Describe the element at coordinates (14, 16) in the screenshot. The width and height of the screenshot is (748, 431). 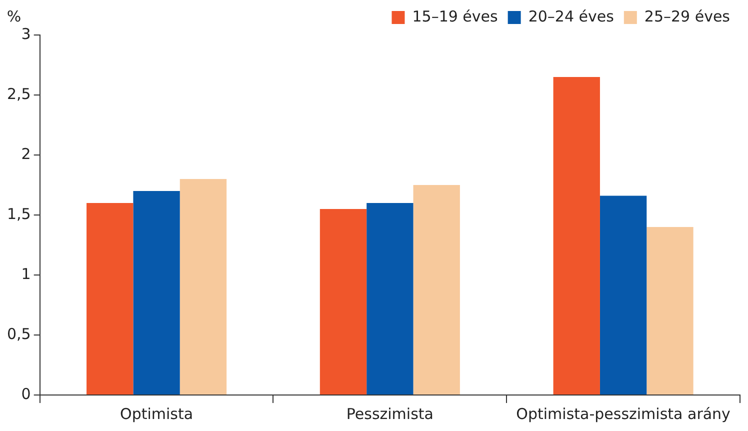
I see `y-axis-title: %` at that location.